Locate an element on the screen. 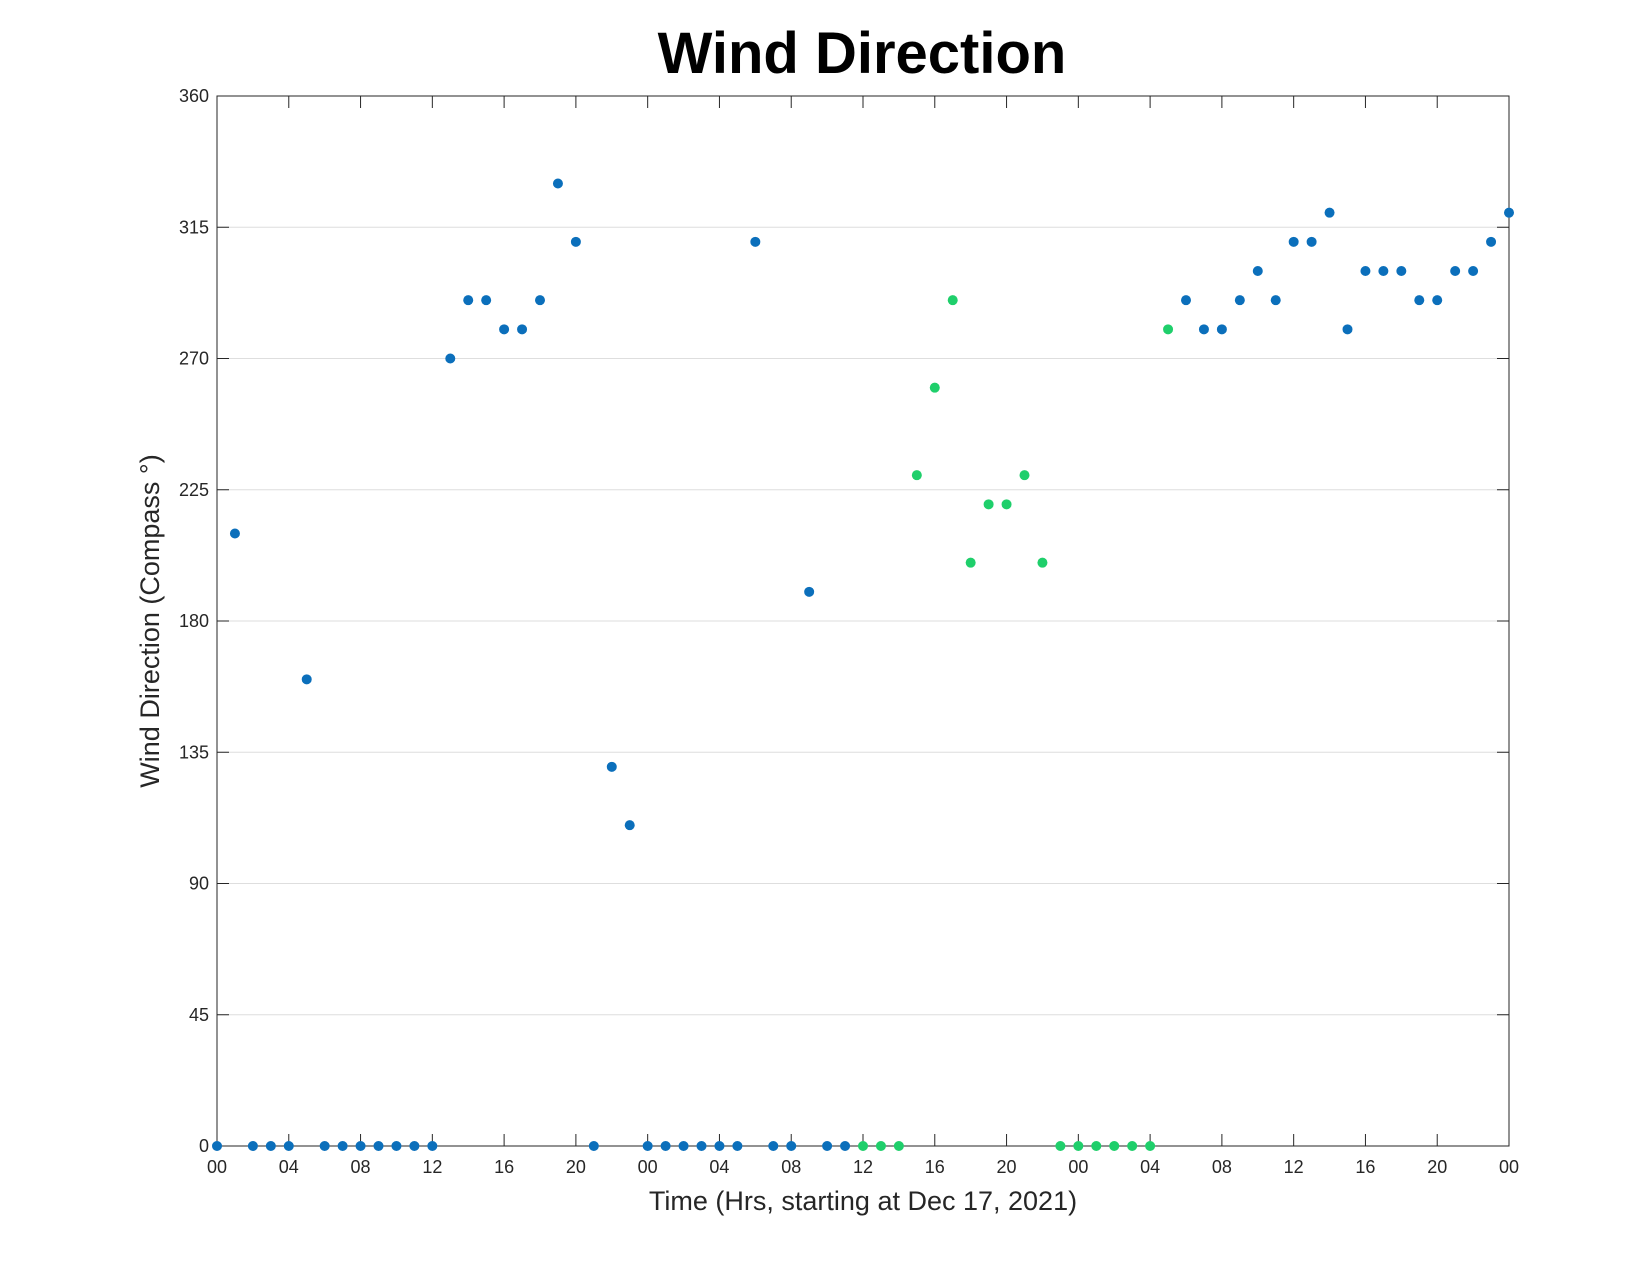  y-axis-label: Wind Direction (Compass °) is located at coordinates (150, 620).